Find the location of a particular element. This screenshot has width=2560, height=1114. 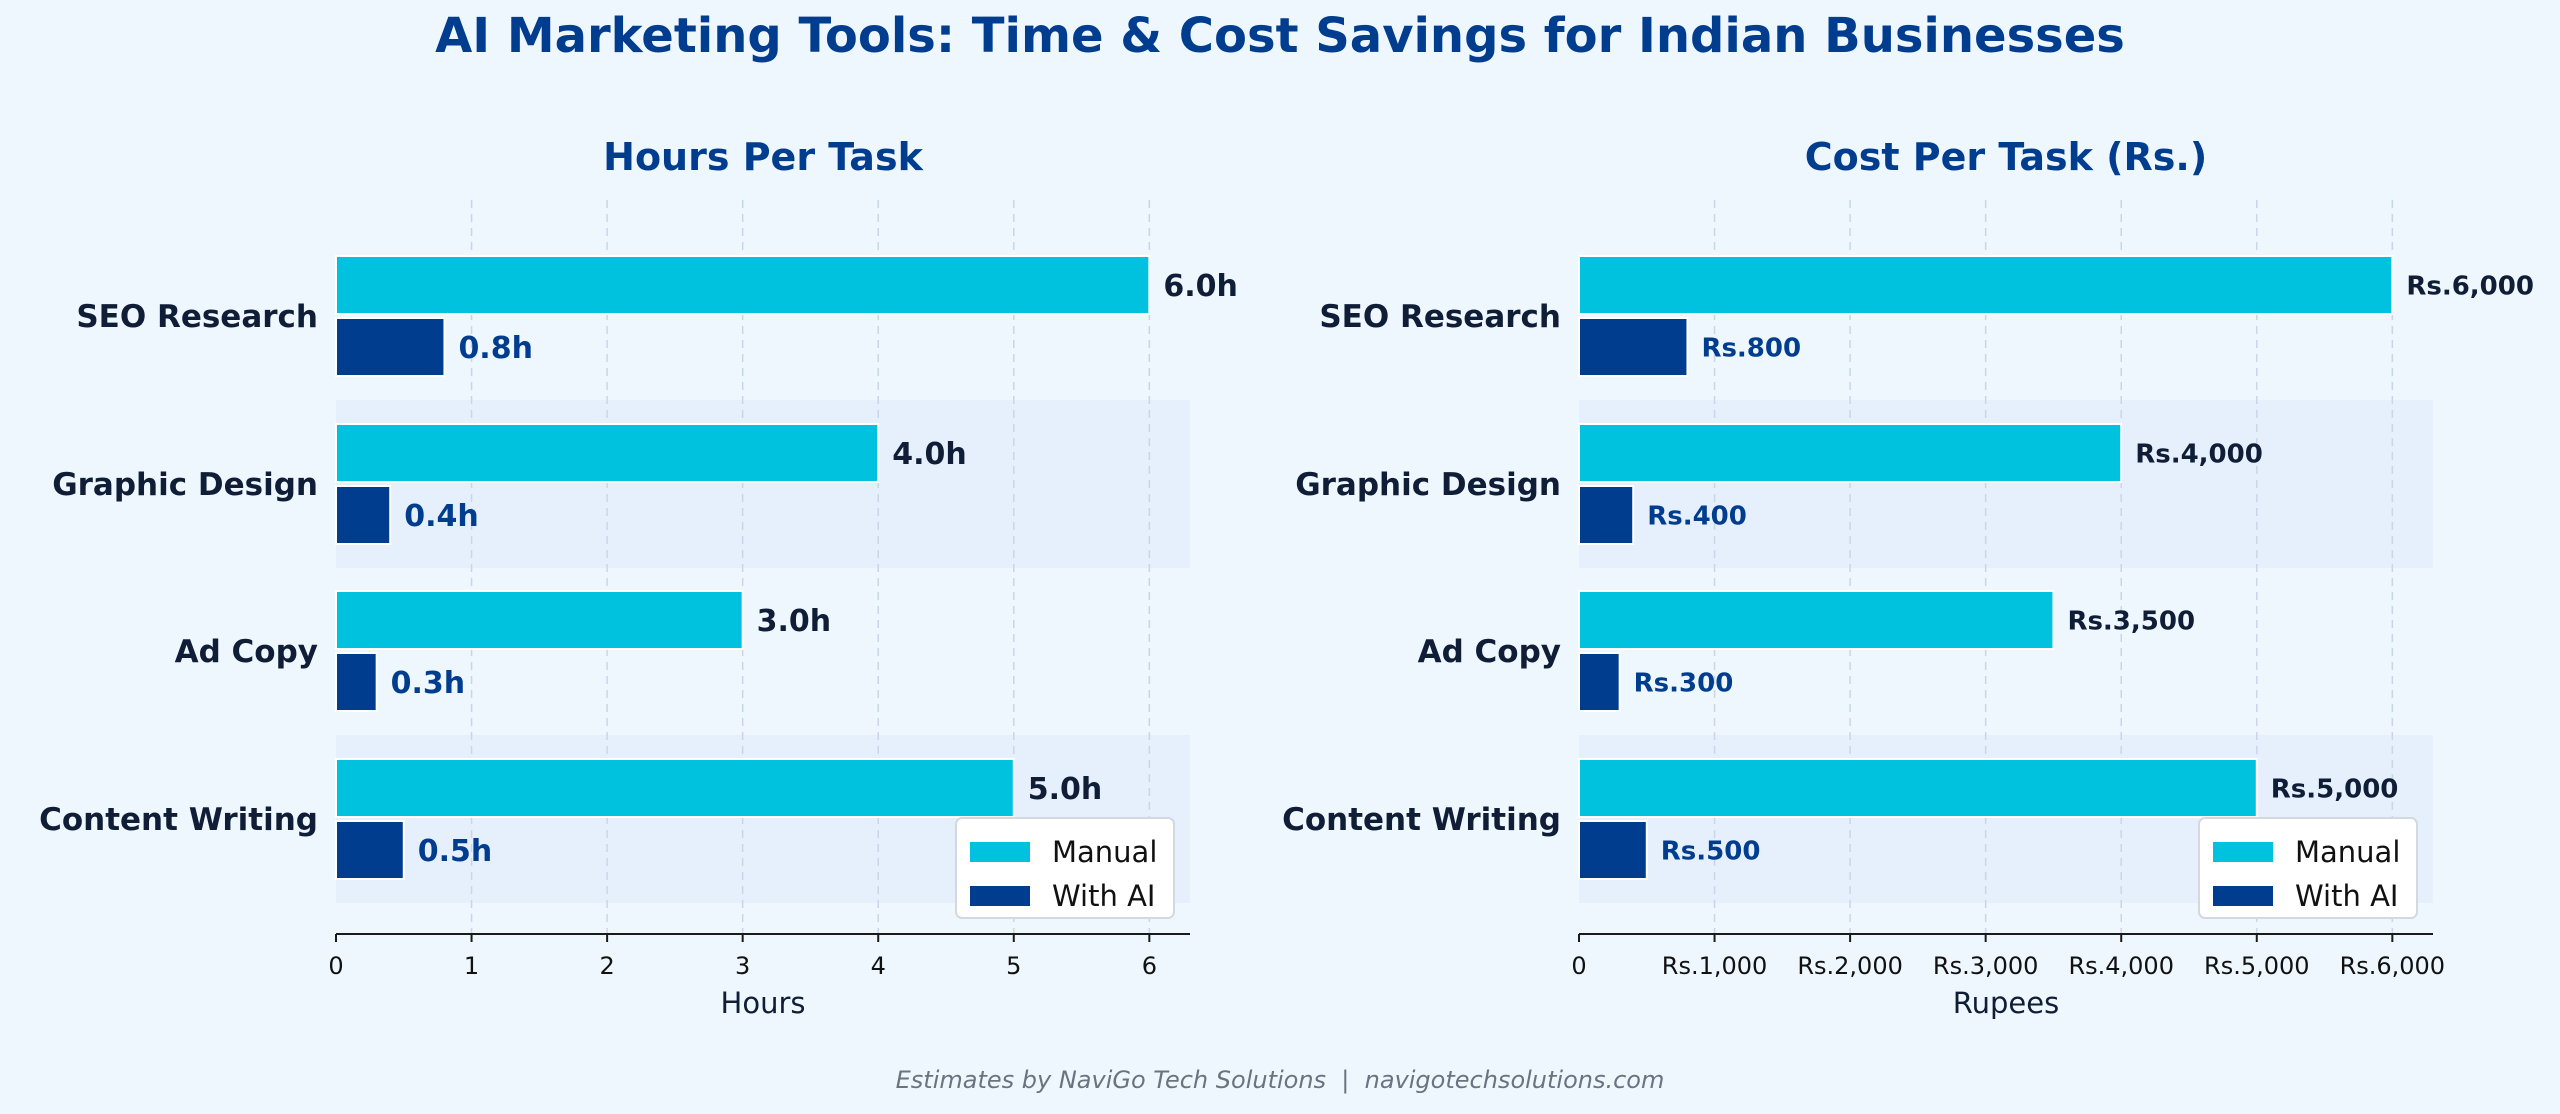

bar-value-label: Rs.800 is located at coordinates (1751, 348).